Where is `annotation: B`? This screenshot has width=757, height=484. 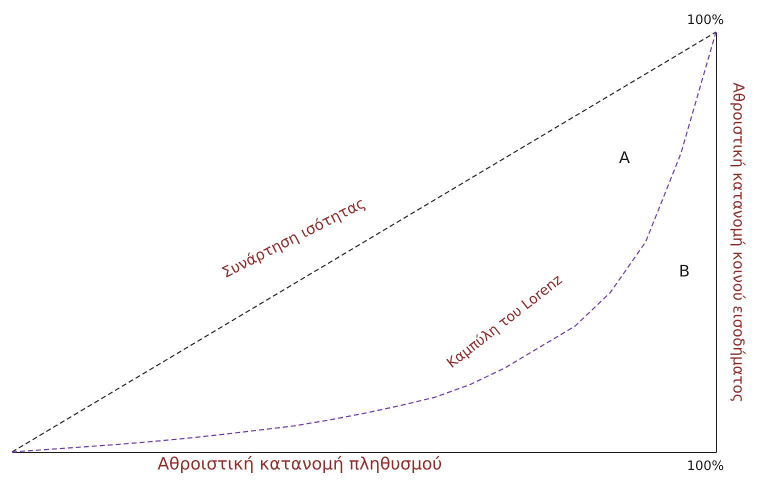
annotation: B is located at coordinates (684, 270).